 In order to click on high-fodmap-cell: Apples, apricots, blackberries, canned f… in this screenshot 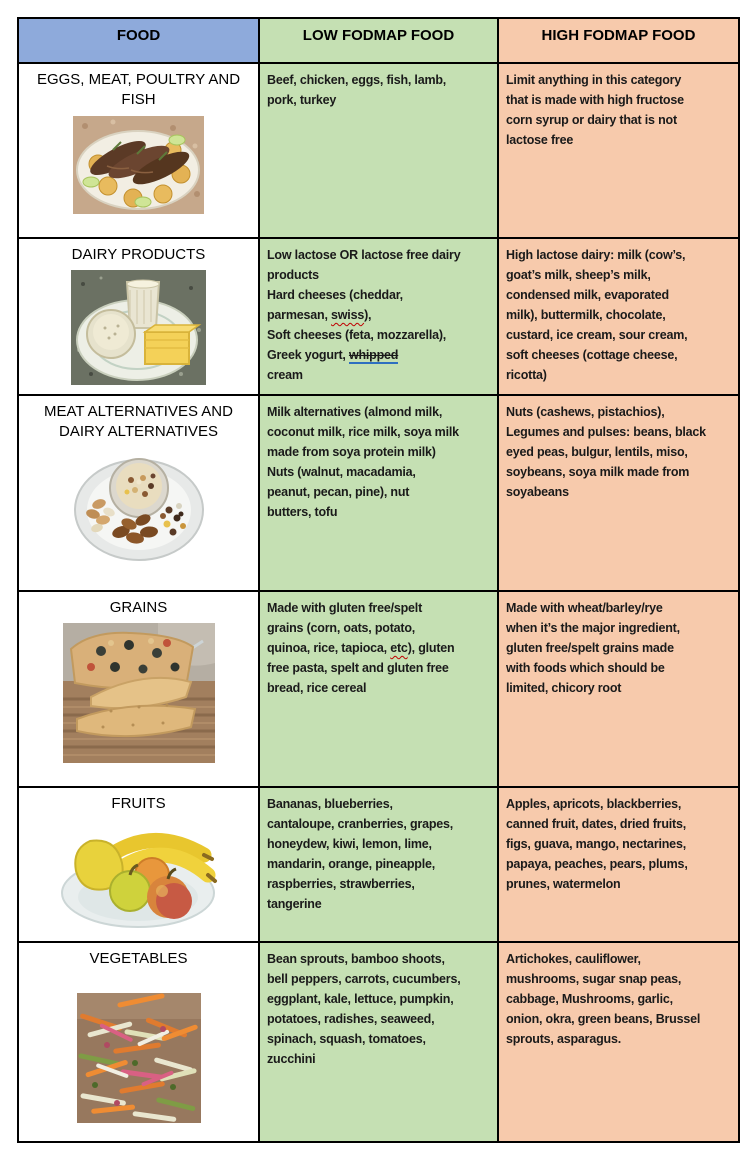, I will do `click(618, 864)`.